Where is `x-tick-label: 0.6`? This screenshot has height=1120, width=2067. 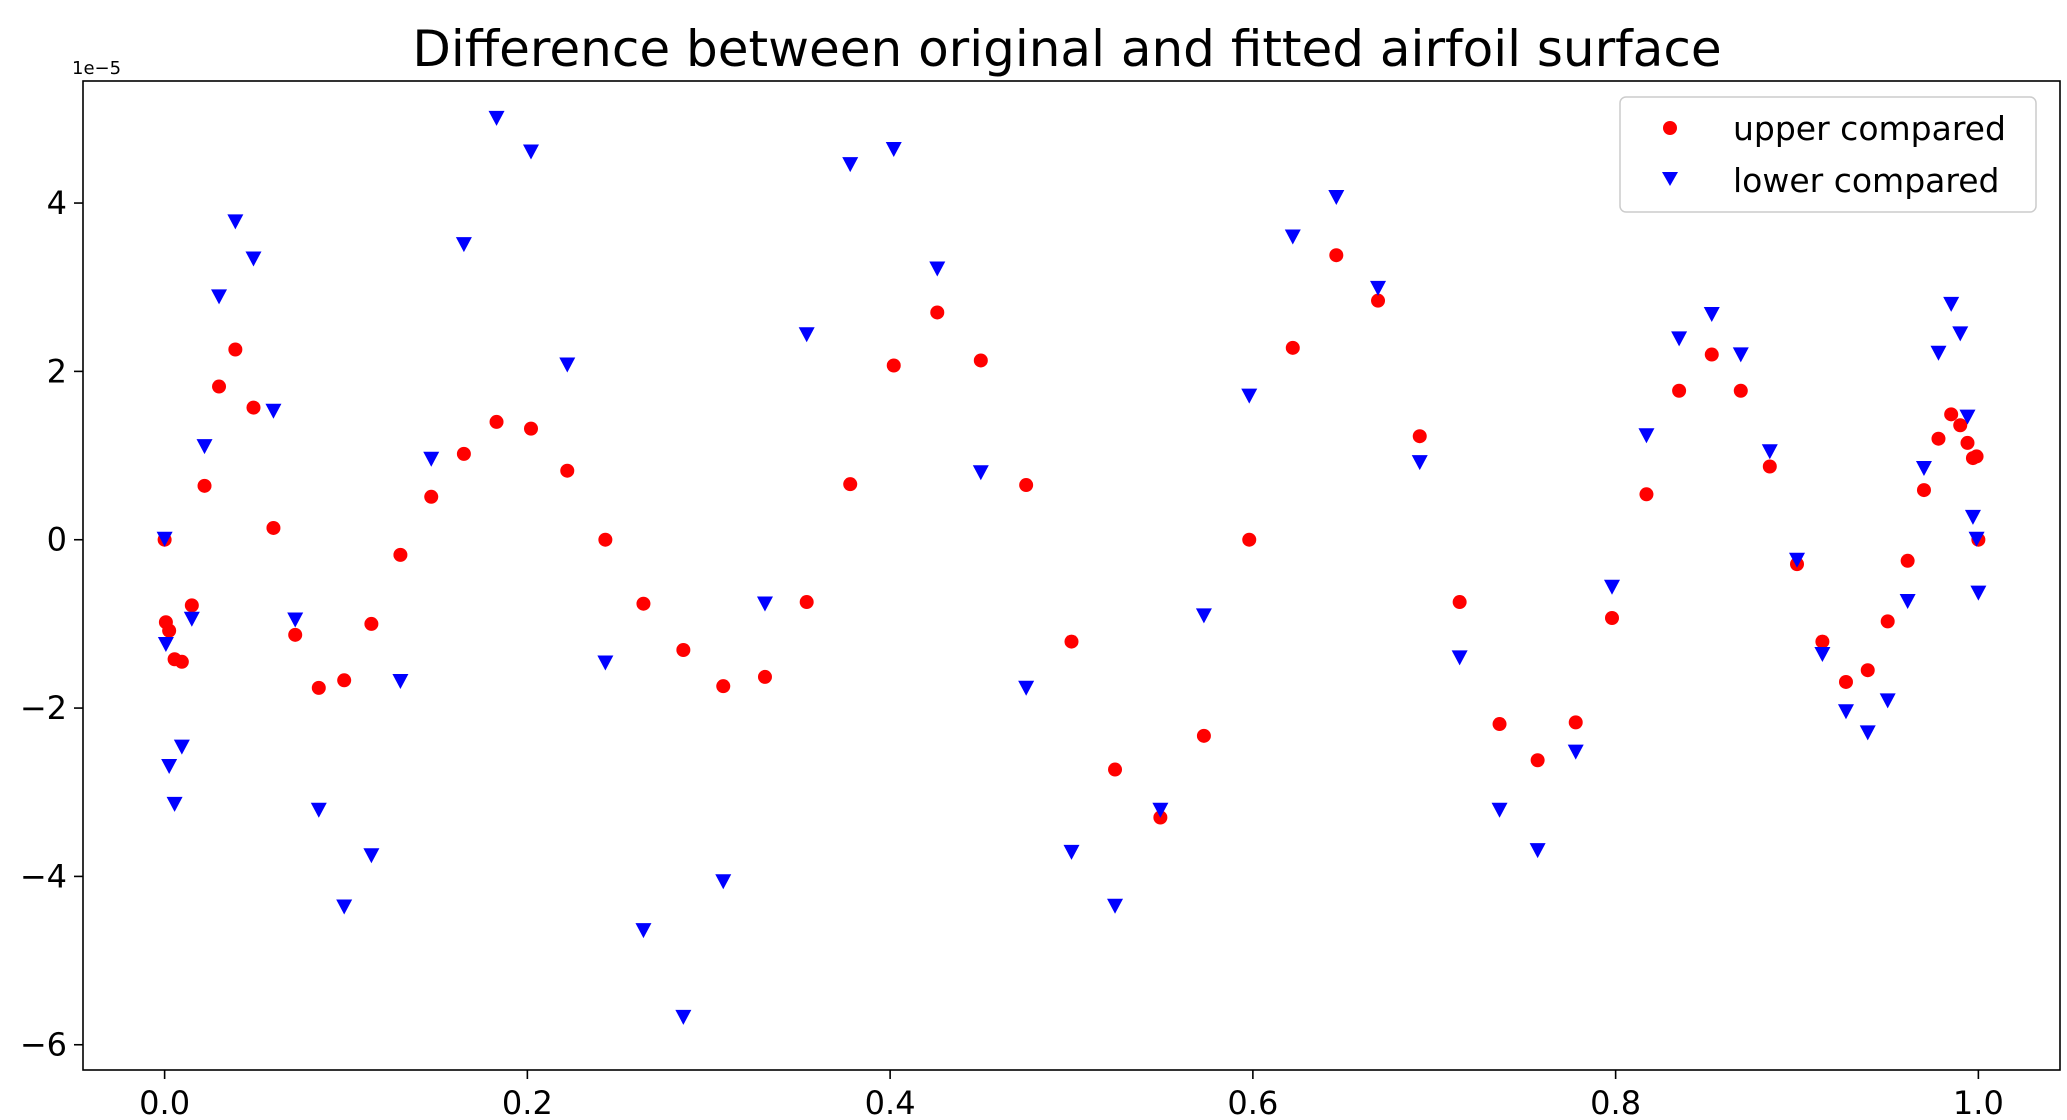
x-tick-label: 0.6 is located at coordinates (1252, 1102).